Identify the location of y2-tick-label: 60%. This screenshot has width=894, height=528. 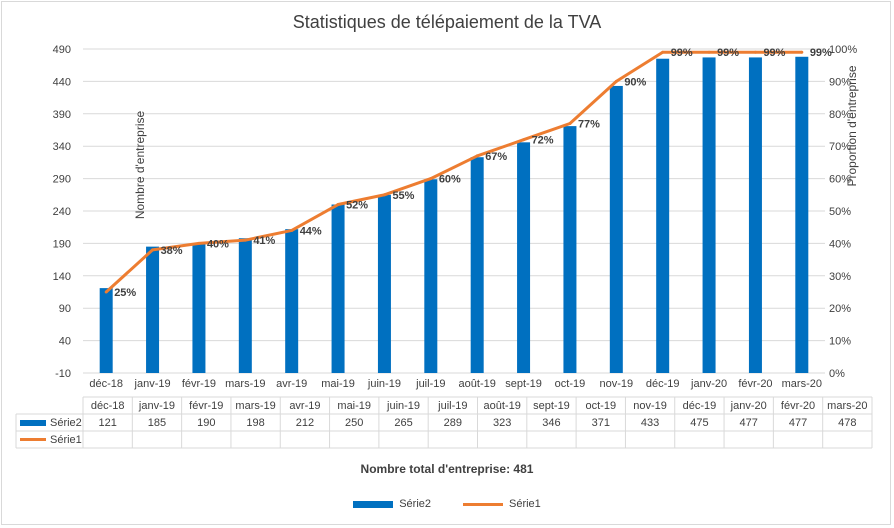
(840, 180).